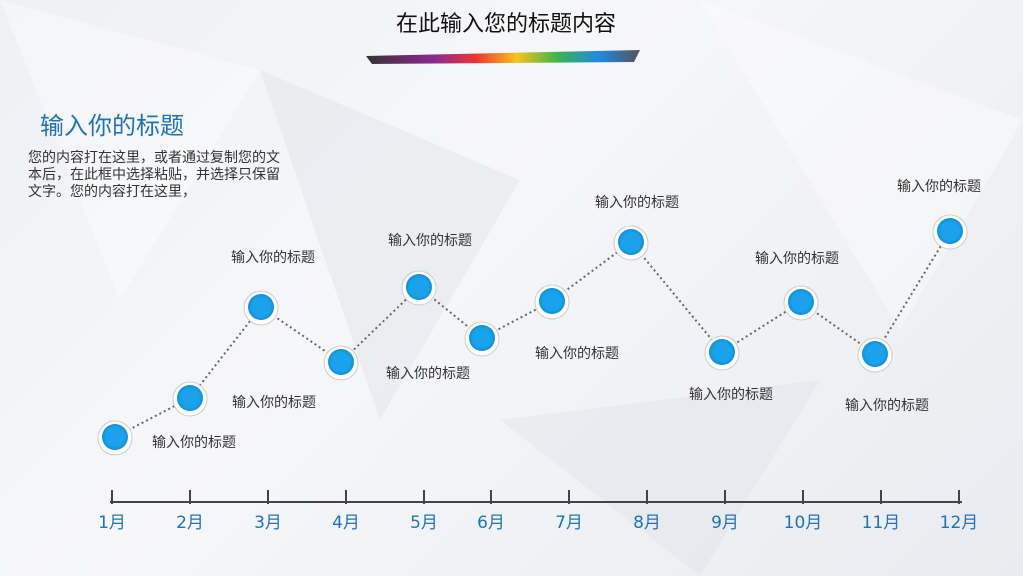  Describe the element at coordinates (491, 523) in the screenshot. I see `month-label: 6月` at that location.